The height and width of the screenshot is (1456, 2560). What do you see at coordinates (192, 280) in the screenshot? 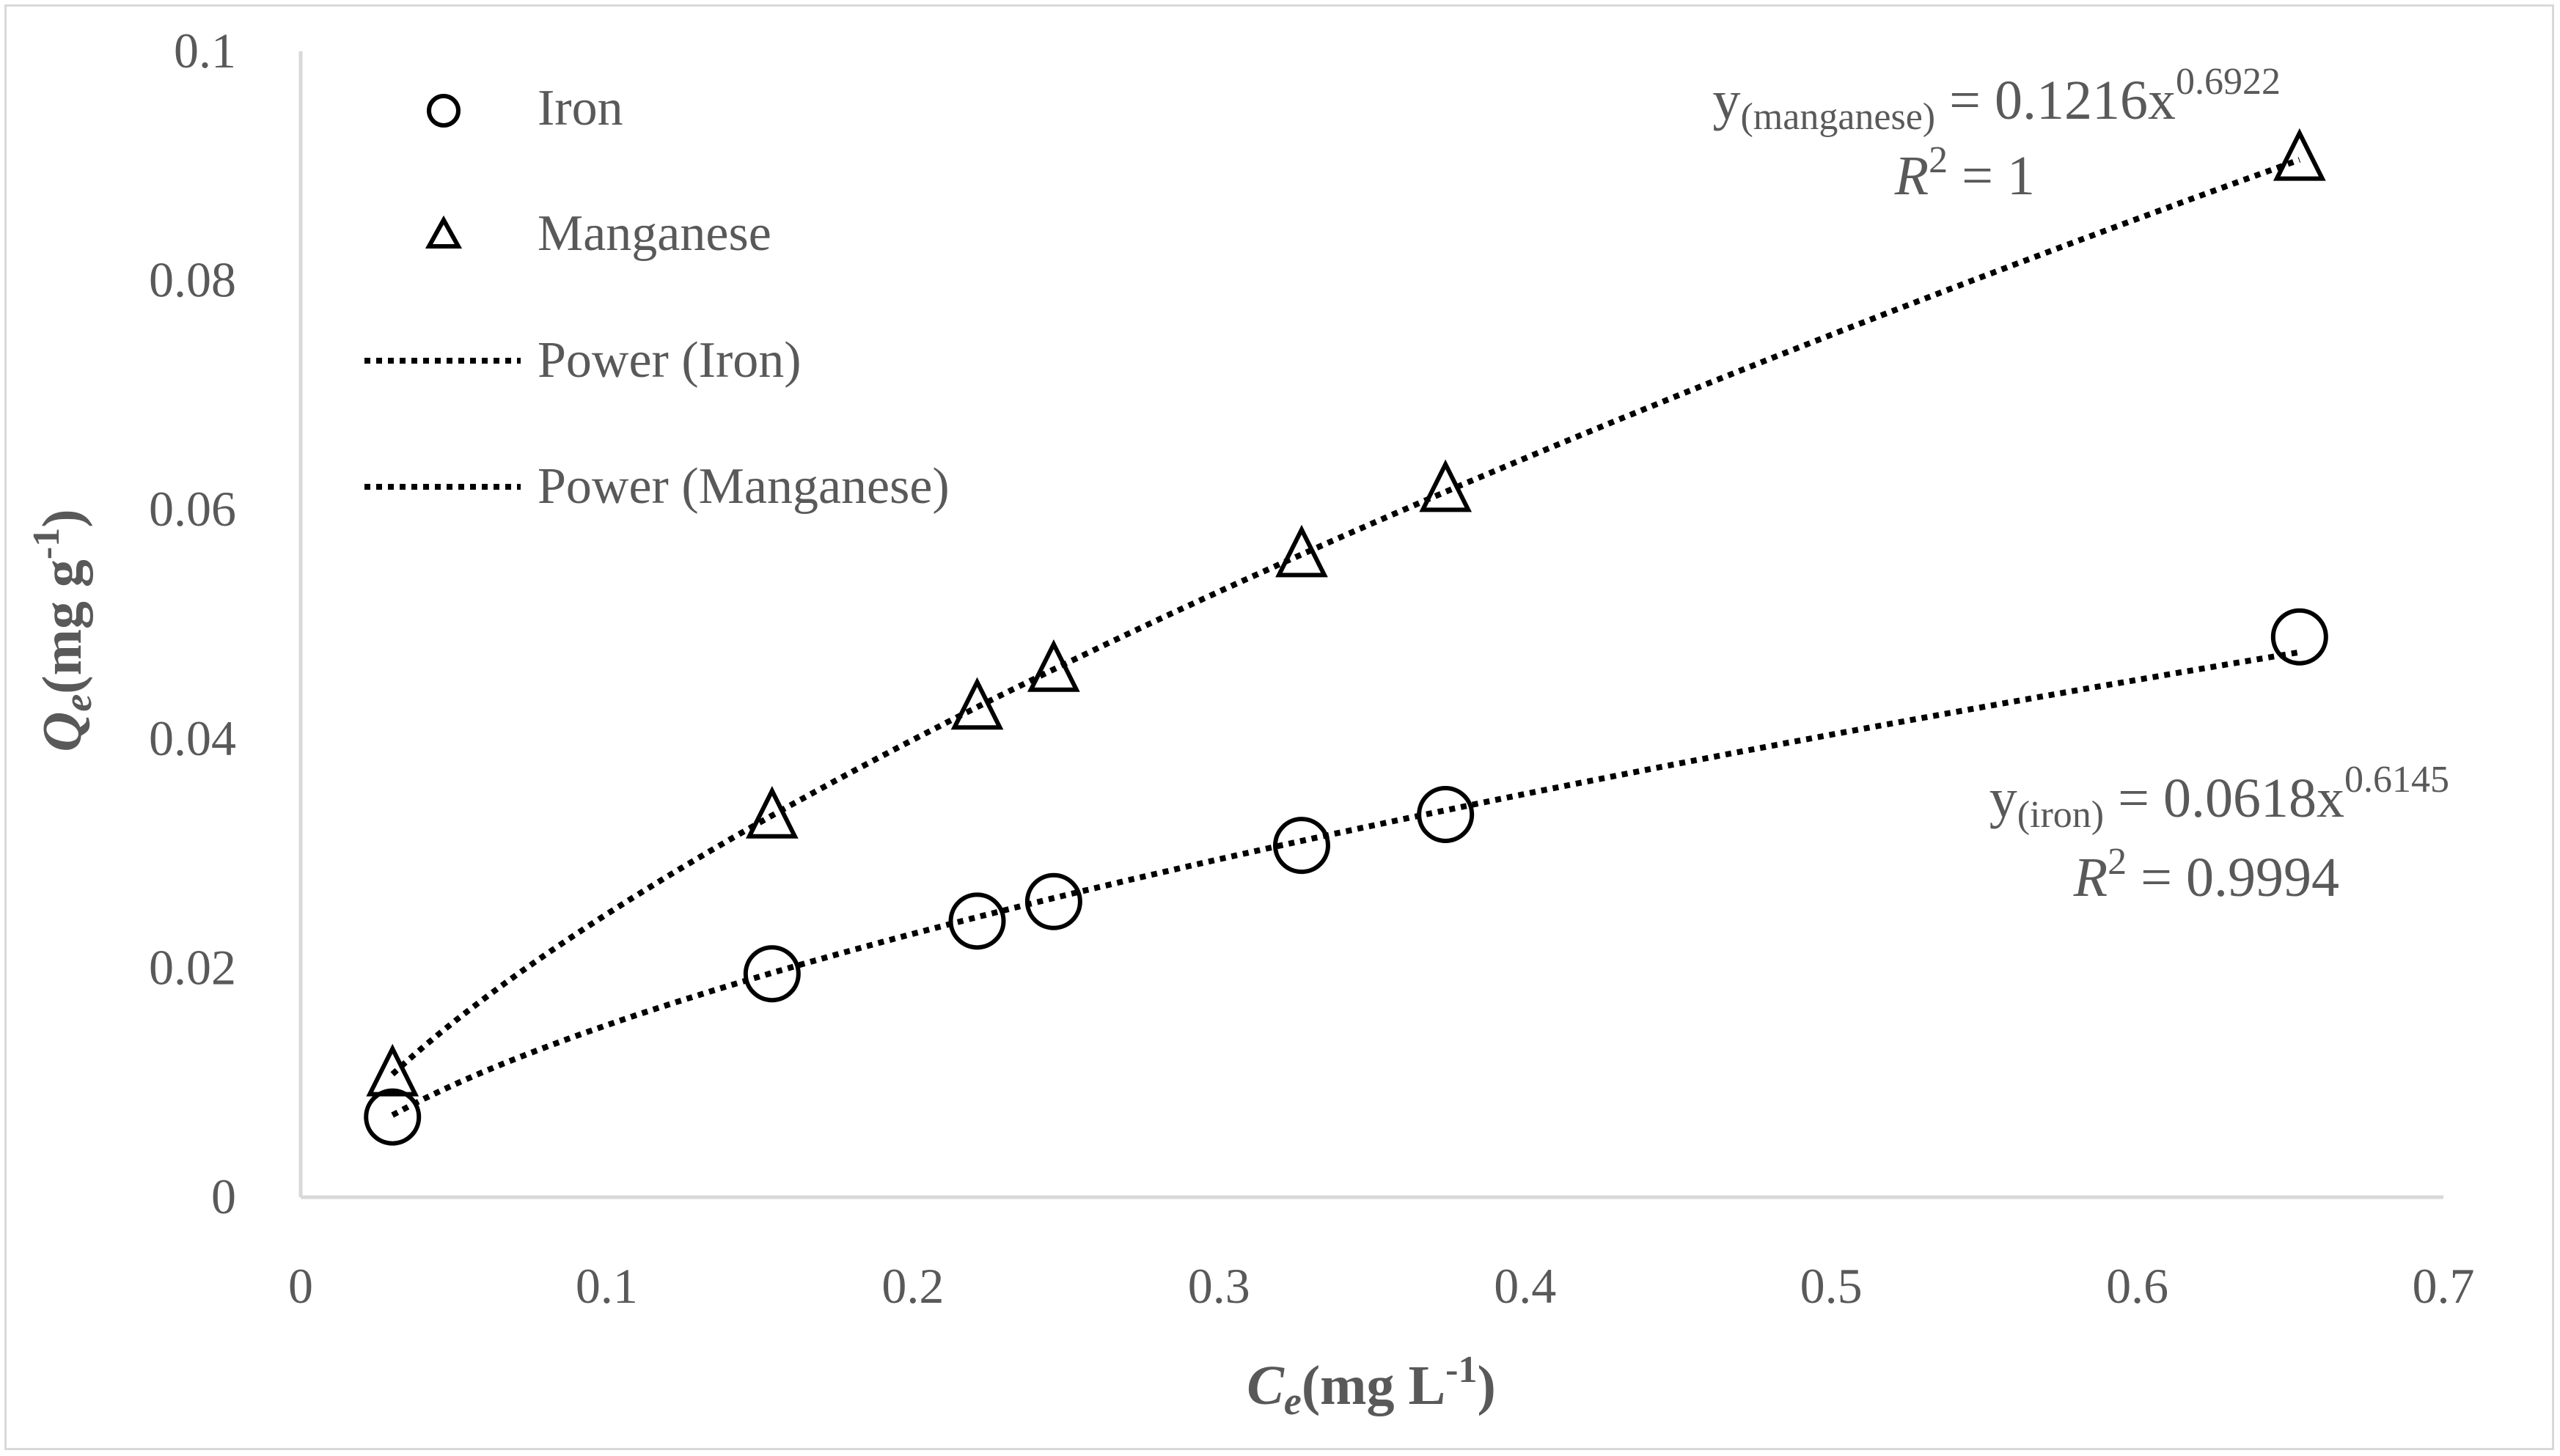
I see `y-tick-label: 0.08` at bounding box center [192, 280].